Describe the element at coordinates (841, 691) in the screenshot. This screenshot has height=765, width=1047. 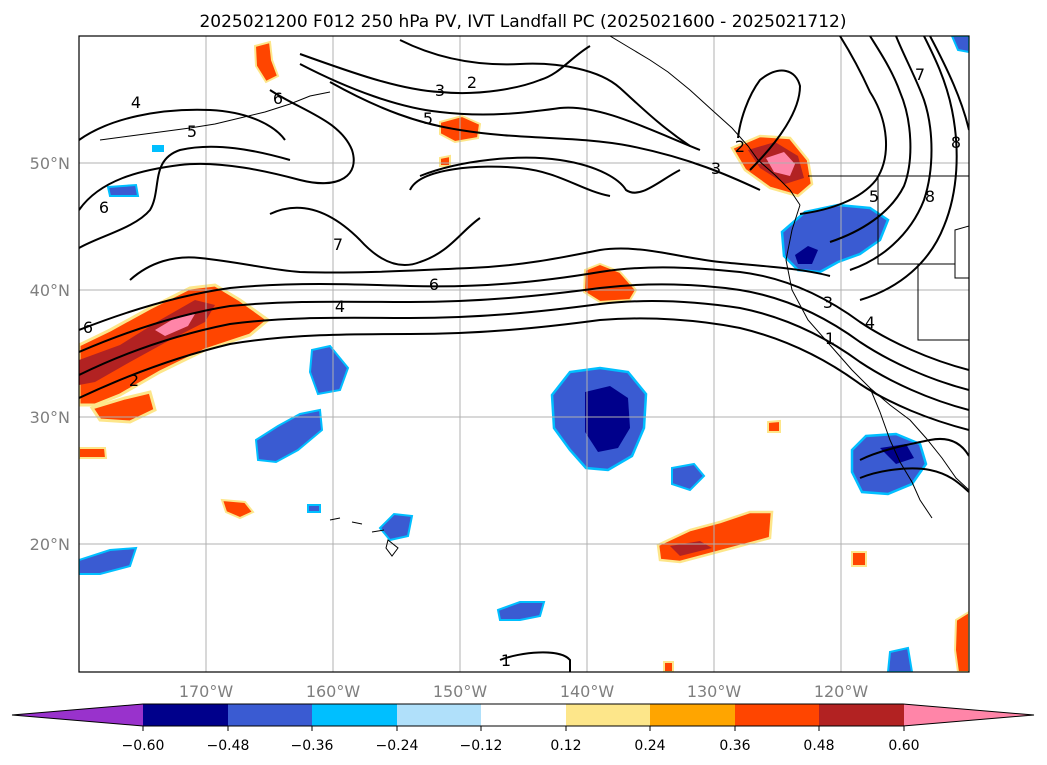
I see `lon-tick-120w: 120°W` at that location.